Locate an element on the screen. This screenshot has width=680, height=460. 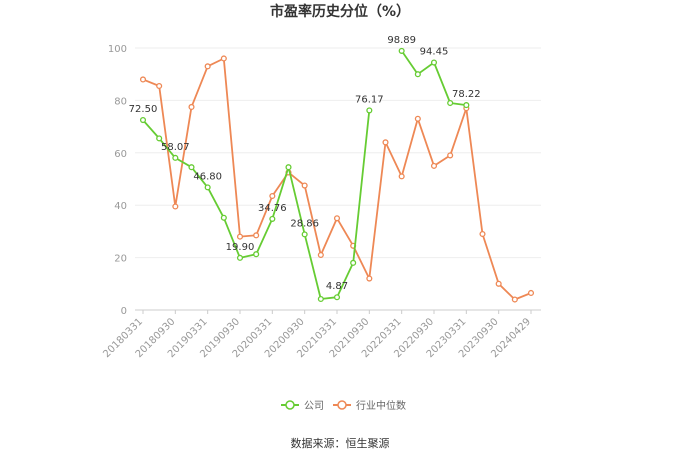
legend: 公司 行业中位数 is located at coordinates (343, 405).